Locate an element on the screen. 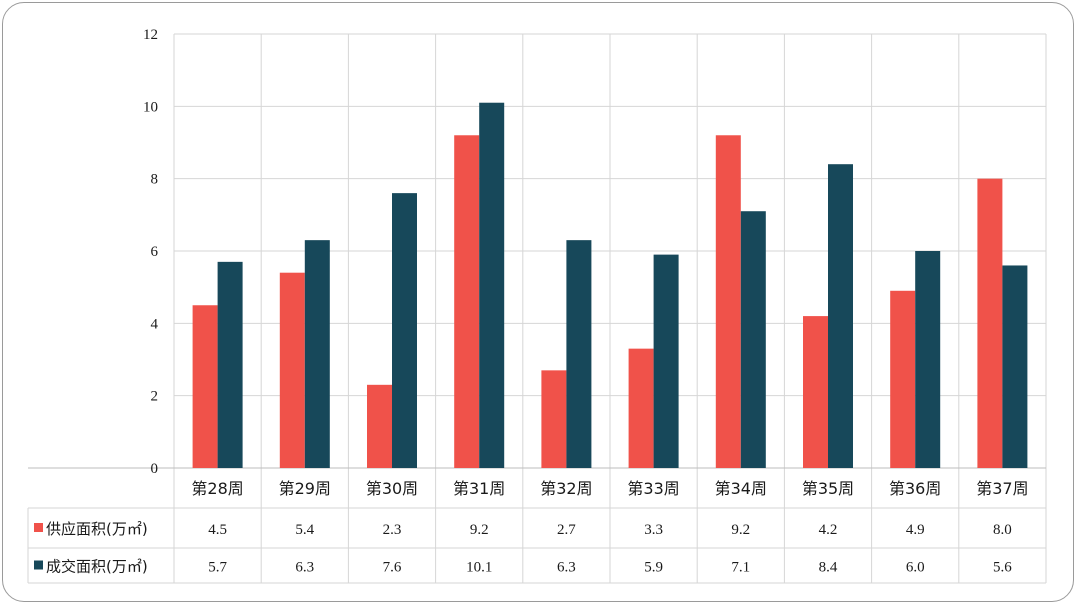 The width and height of the screenshot is (1080, 608). data-label: 4.5 is located at coordinates (217, 530).